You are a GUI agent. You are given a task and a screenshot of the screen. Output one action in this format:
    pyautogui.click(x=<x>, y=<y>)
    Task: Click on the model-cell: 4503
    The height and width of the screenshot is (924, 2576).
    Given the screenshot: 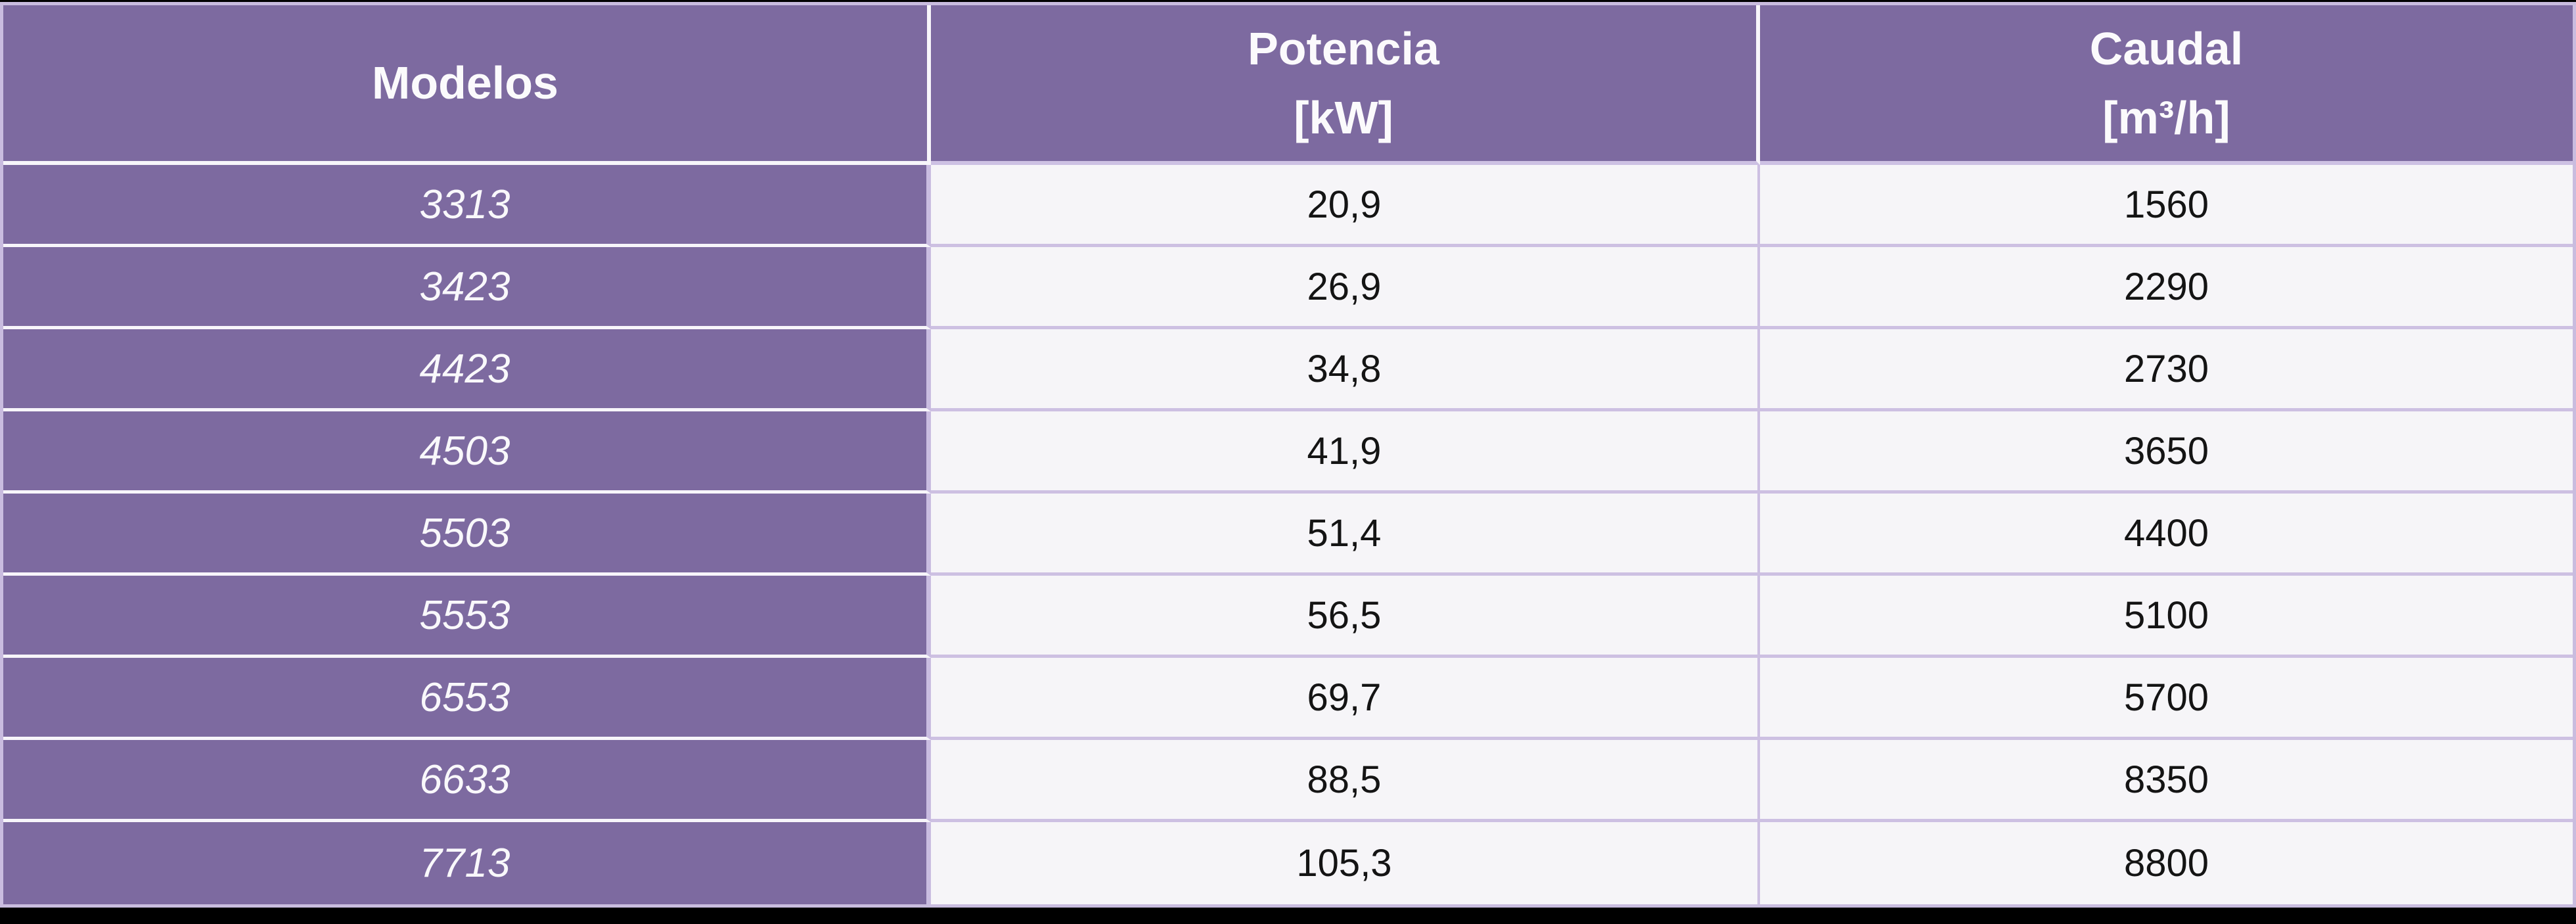 What is the action you would take?
    pyautogui.click(x=467, y=452)
    